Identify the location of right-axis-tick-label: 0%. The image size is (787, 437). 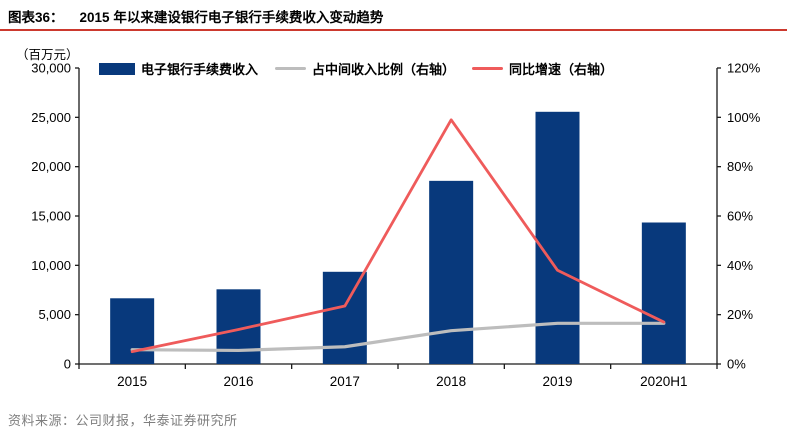
(736, 364).